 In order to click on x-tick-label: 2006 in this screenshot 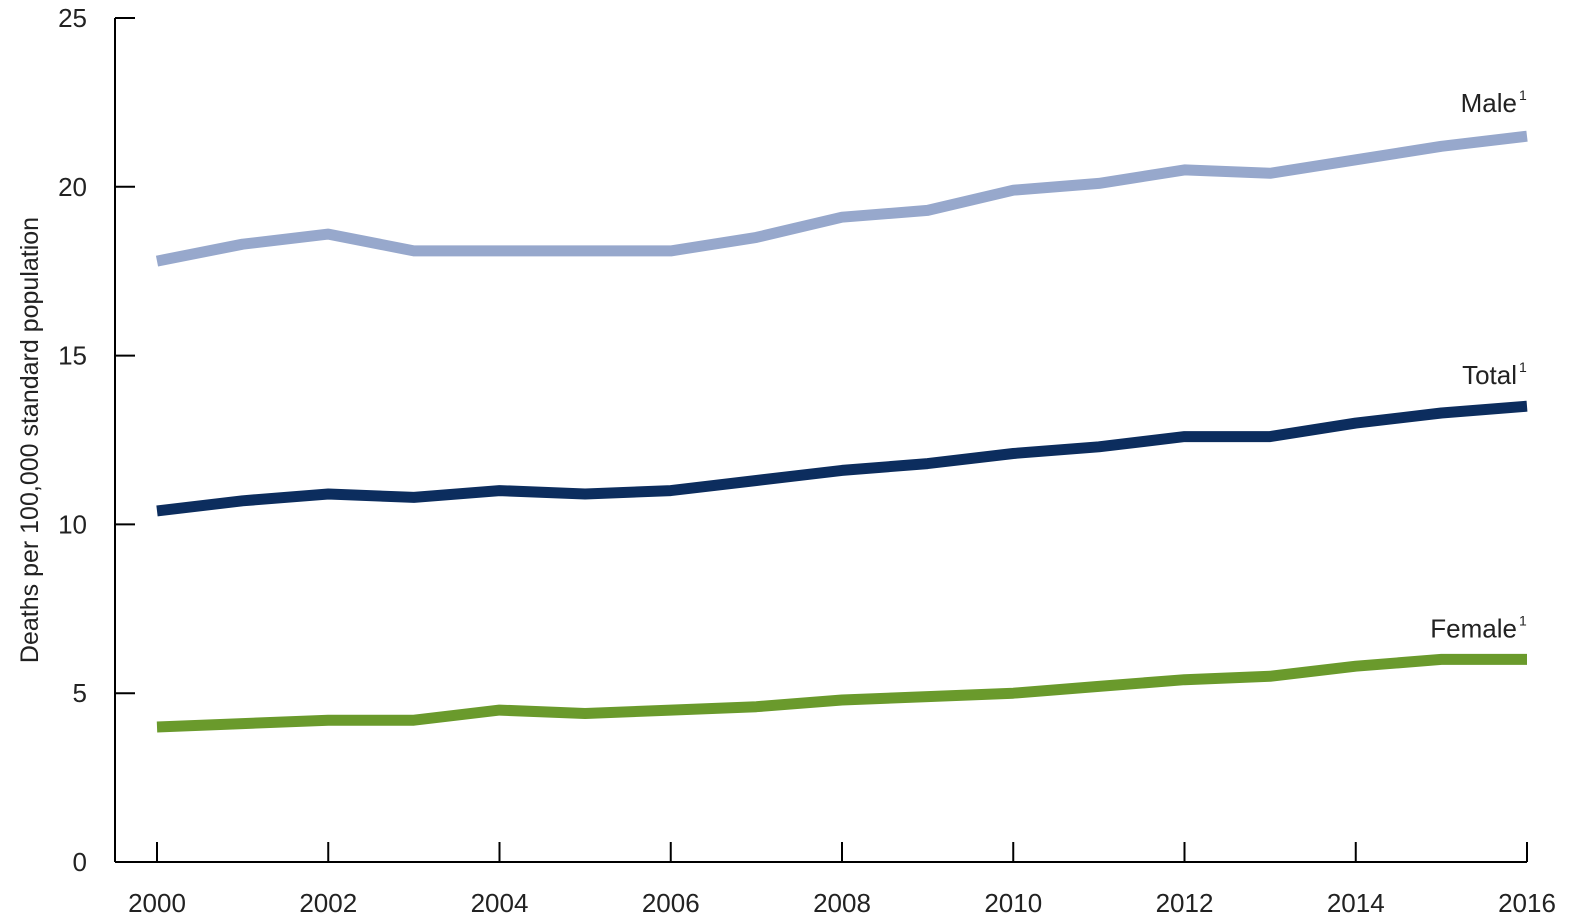, I will do `click(671, 903)`.